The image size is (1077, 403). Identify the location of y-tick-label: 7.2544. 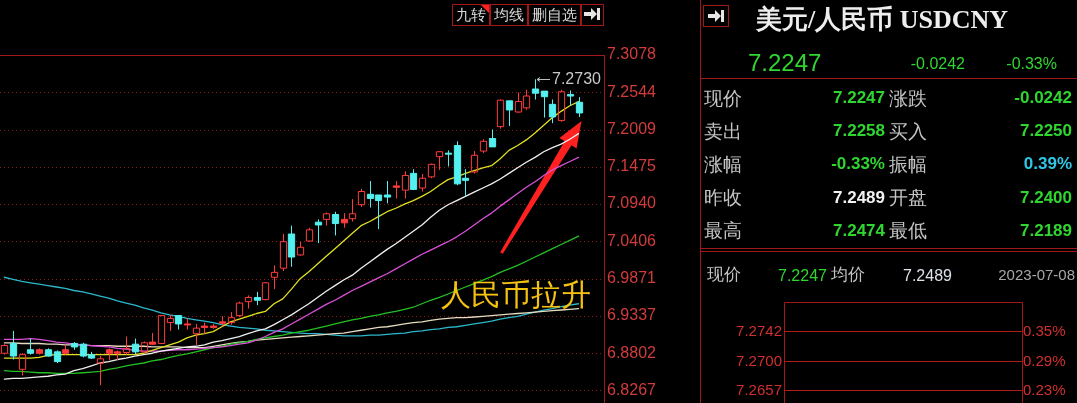
(632, 91).